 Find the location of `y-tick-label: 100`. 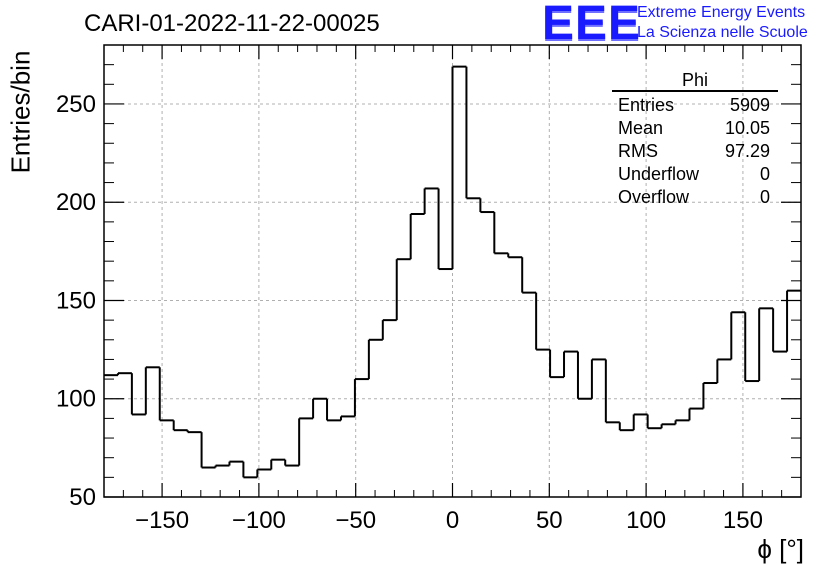

y-tick-label: 100 is located at coordinates (76, 399).